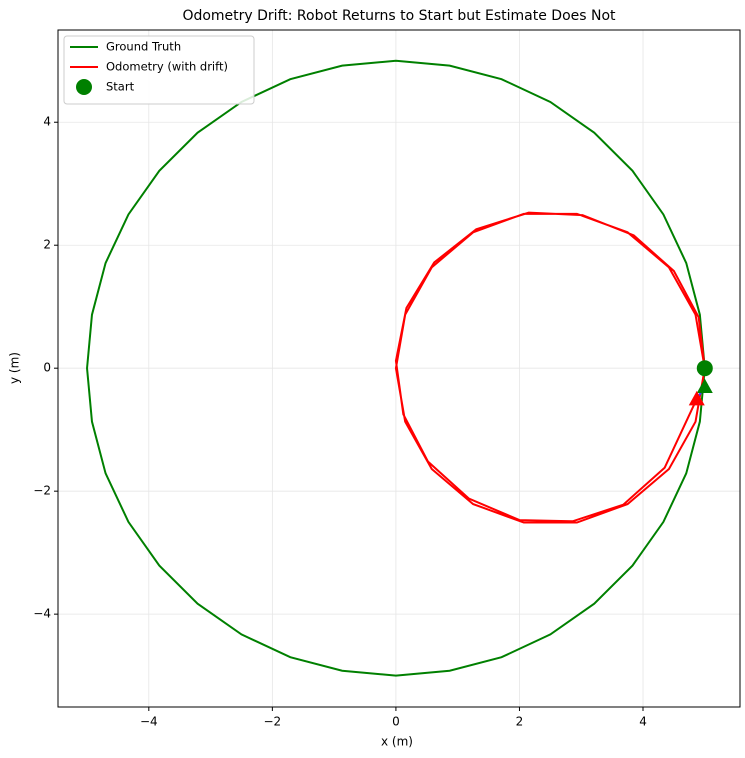 Image resolution: width=745 pixels, height=758 pixels. I want to click on y-axis-label: y (m), so click(15, 368).